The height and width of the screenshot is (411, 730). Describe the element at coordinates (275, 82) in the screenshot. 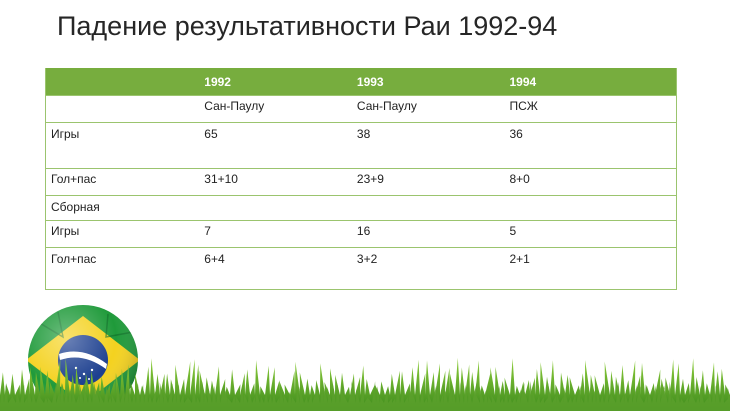

I see `table-header-cell: 1992` at that location.